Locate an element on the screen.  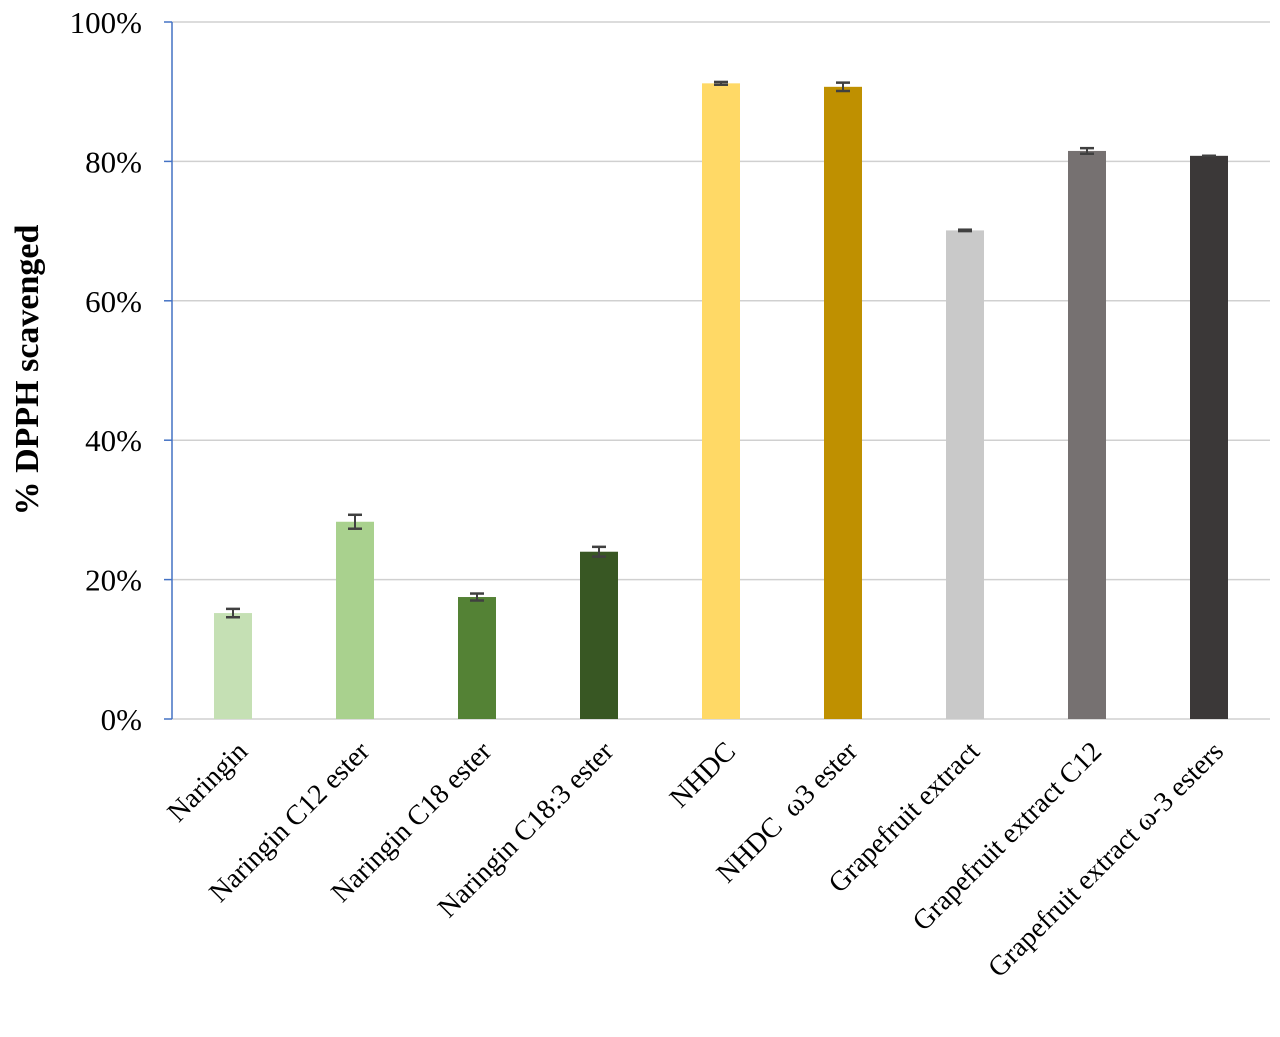
x-category-label: Grapefruit extract ω-3 esters is located at coordinates (1106, 860).